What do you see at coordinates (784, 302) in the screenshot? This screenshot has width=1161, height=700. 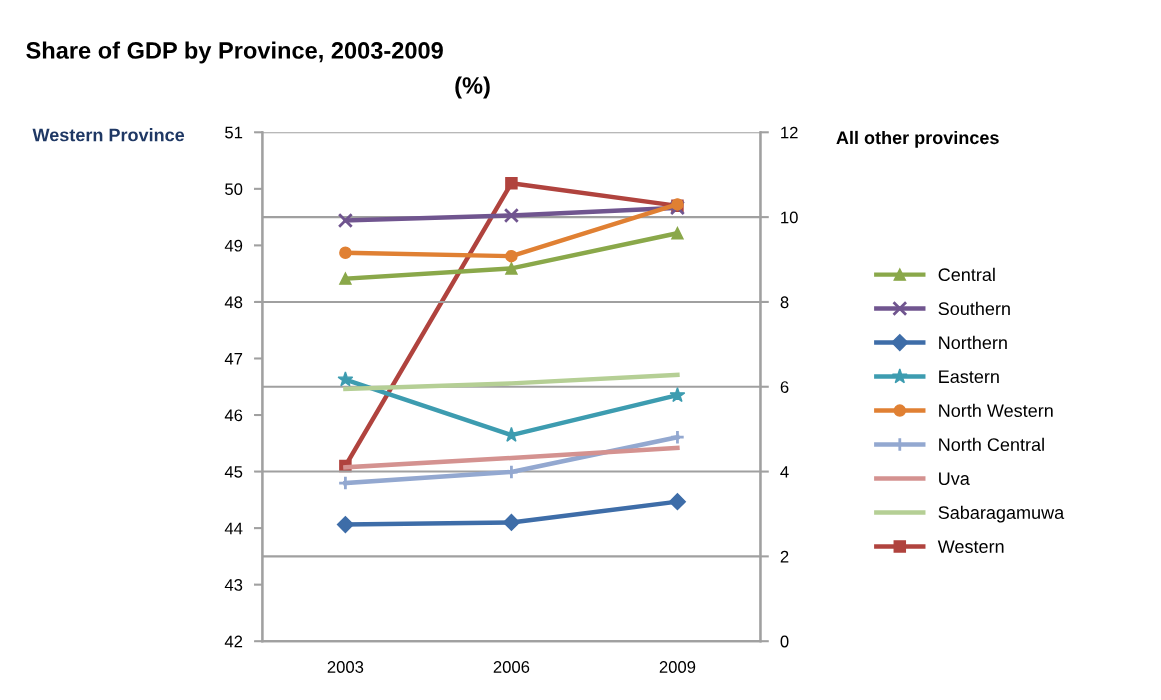 I see `y2-tick-label: 8` at bounding box center [784, 302].